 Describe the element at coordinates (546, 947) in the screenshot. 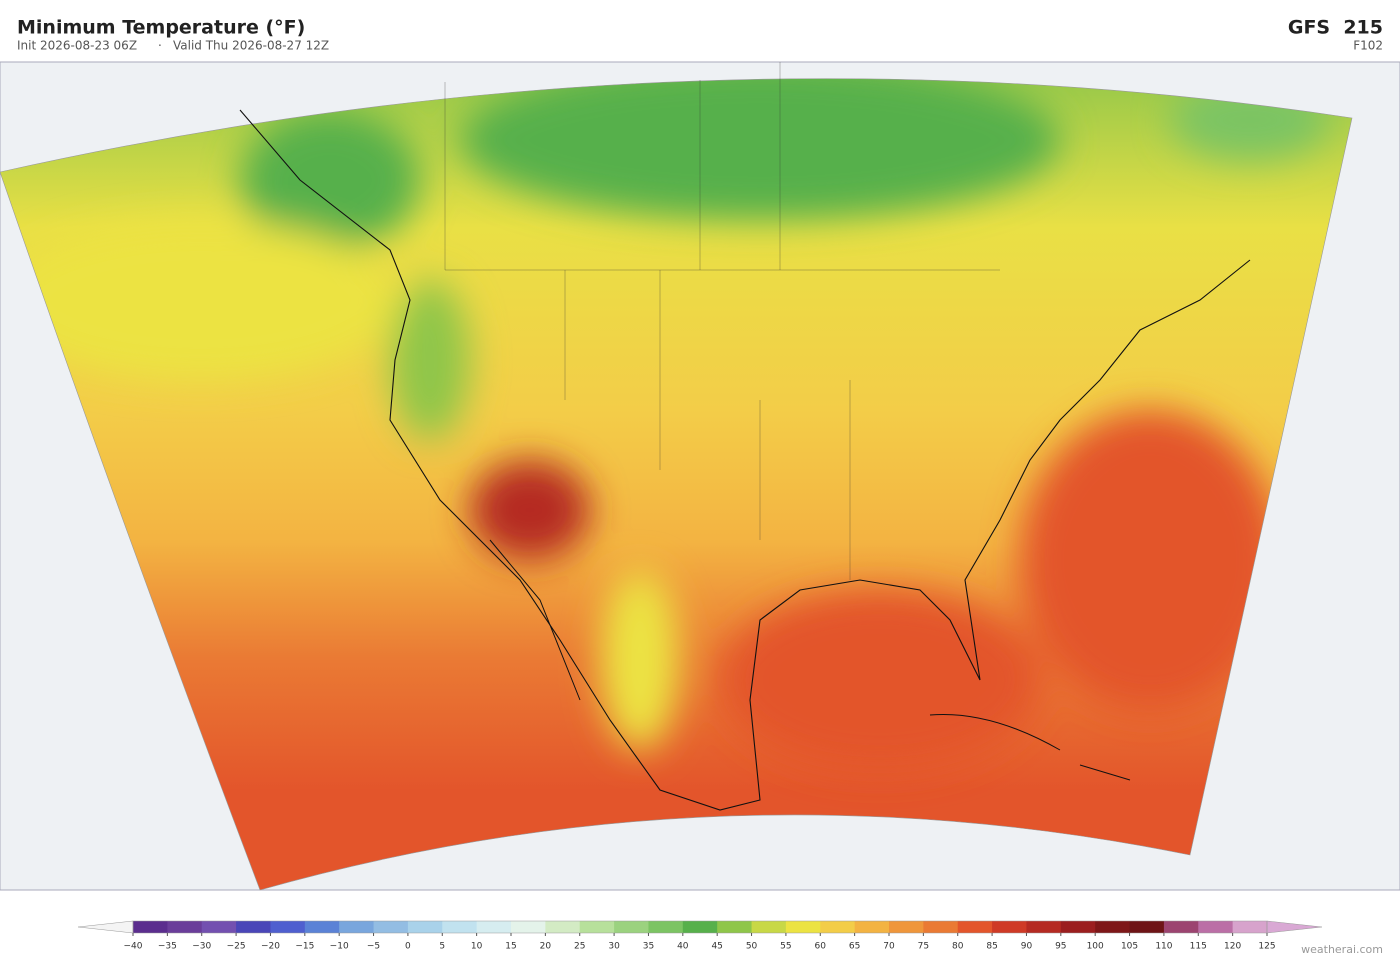

I see `tick-label: 20` at that location.